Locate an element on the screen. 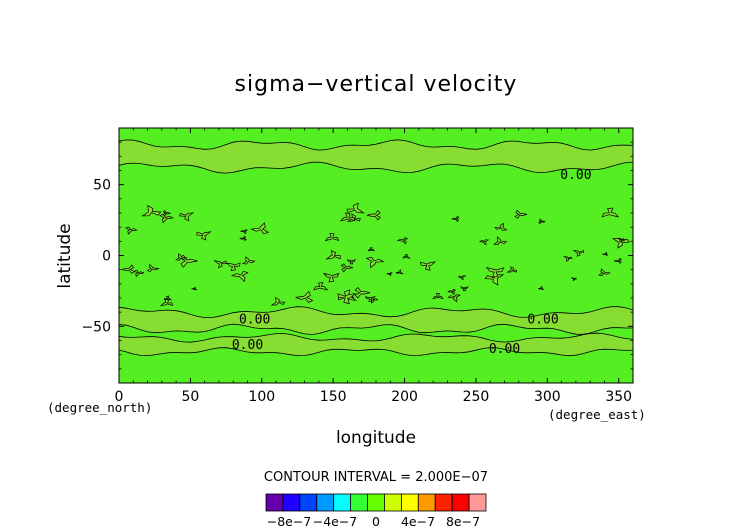  contour-interval-text: CONTOUR INTERVAL = 2.000E−07 is located at coordinates (376, 477).